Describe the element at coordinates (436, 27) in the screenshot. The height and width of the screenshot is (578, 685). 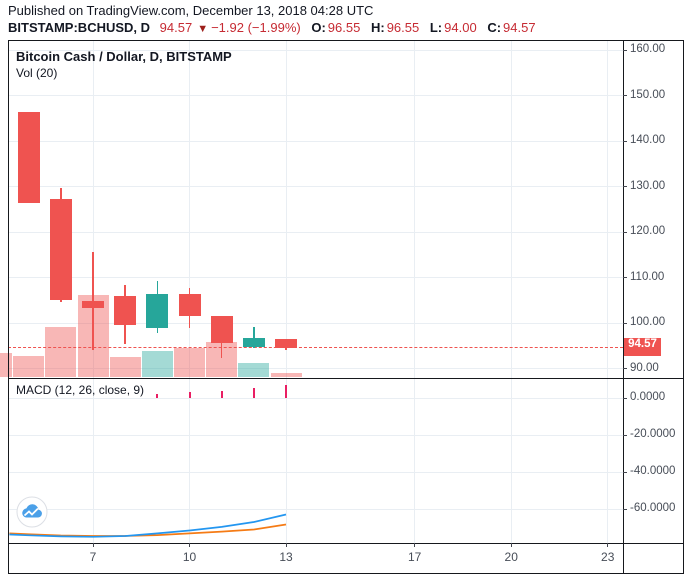
I see `low-label: L:` at that location.